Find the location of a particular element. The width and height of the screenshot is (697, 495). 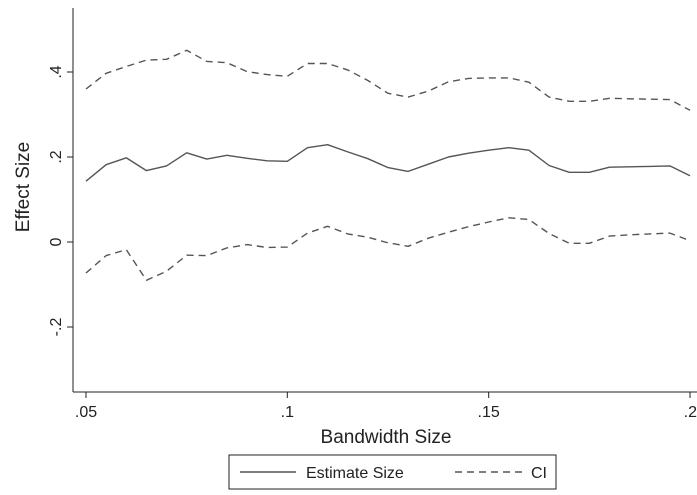

legend-label: Estimate Size is located at coordinates (355, 473).